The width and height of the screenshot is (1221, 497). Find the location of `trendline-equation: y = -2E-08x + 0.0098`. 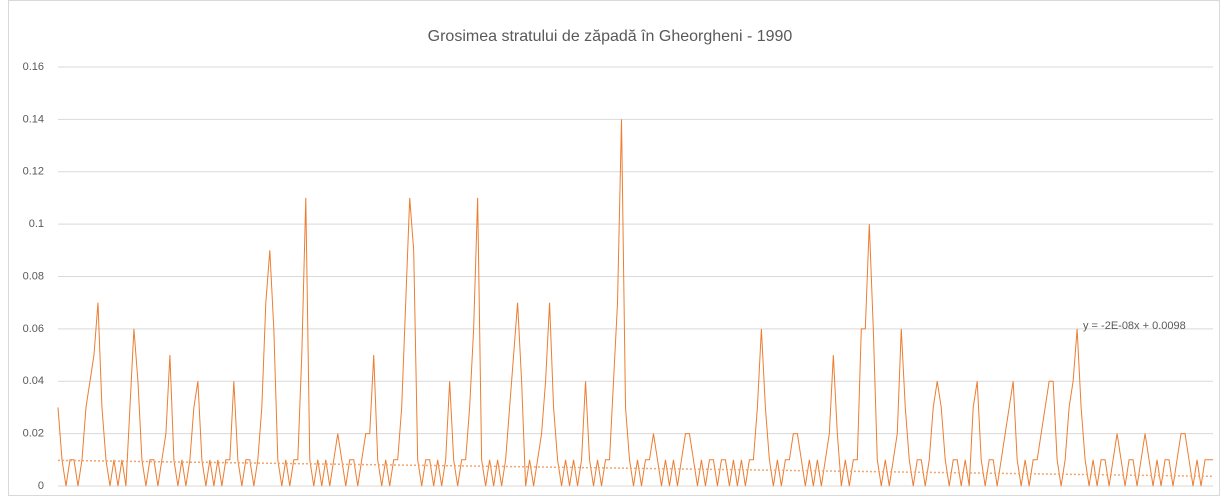

trendline-equation: y = -2E-08x + 0.0098 is located at coordinates (1134, 326).